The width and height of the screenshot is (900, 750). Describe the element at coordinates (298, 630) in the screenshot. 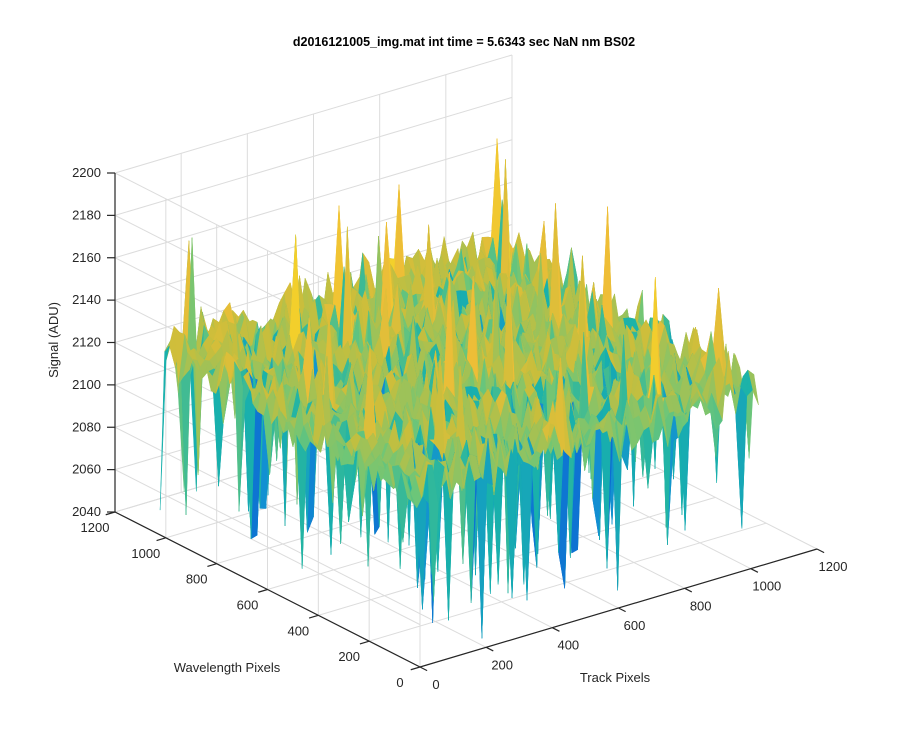

I see `y-tick-label: 400` at that location.